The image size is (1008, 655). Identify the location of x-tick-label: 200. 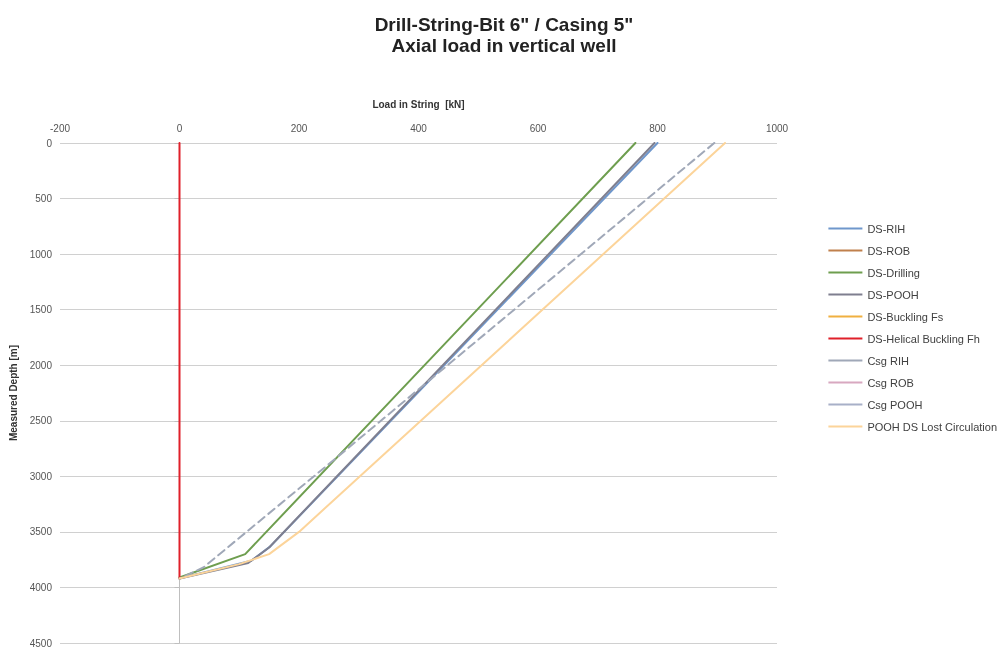
(299, 128).